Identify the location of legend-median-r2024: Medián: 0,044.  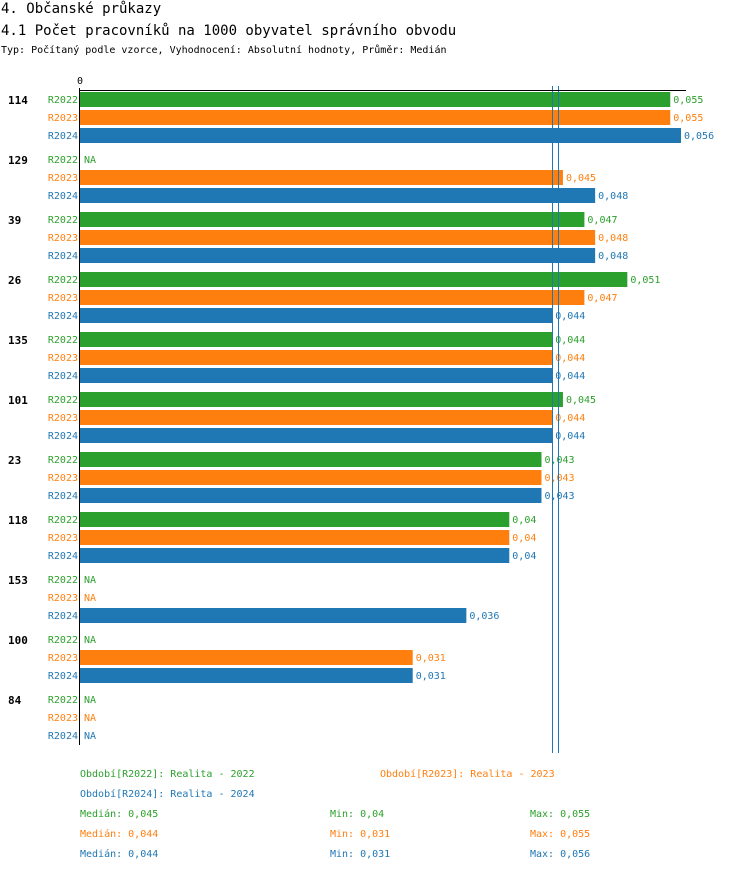
(119, 854).